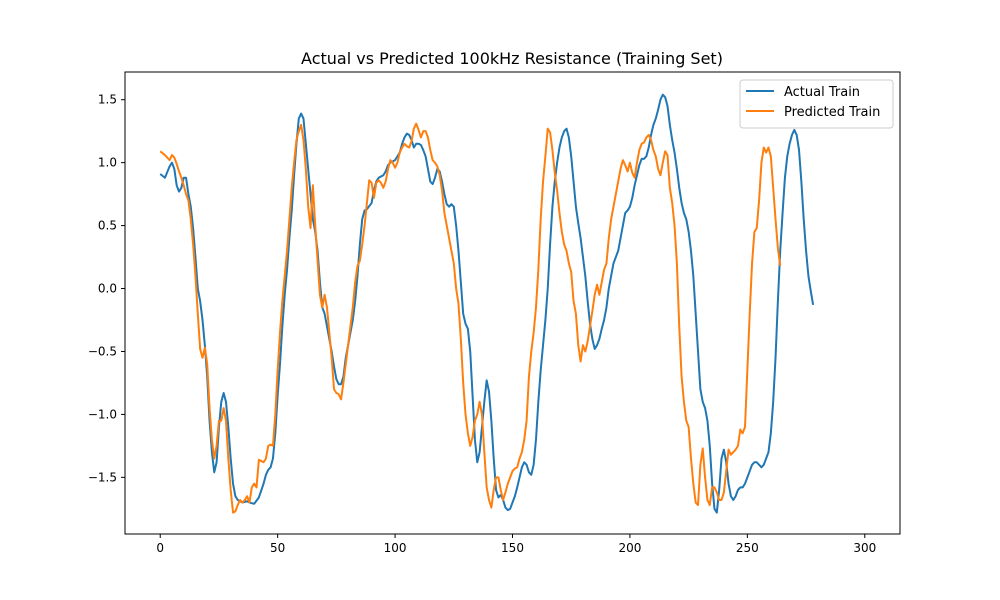  I want to click on x-tick-label: 50, so click(277, 548).